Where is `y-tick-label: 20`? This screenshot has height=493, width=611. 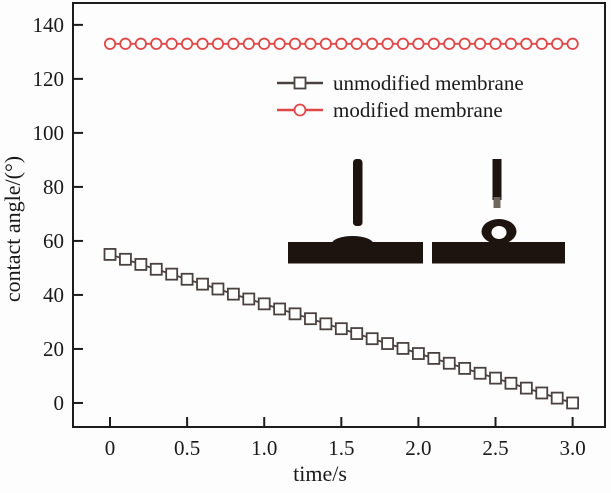 y-tick-label: 20 is located at coordinates (53, 349).